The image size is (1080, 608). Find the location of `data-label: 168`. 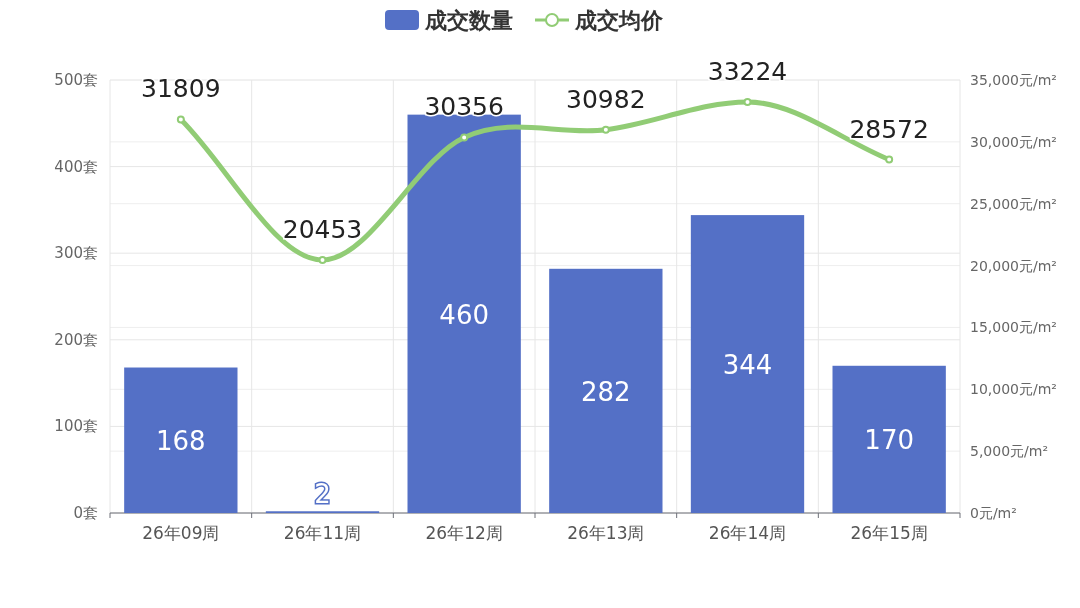

data-label: 168 is located at coordinates (181, 441).